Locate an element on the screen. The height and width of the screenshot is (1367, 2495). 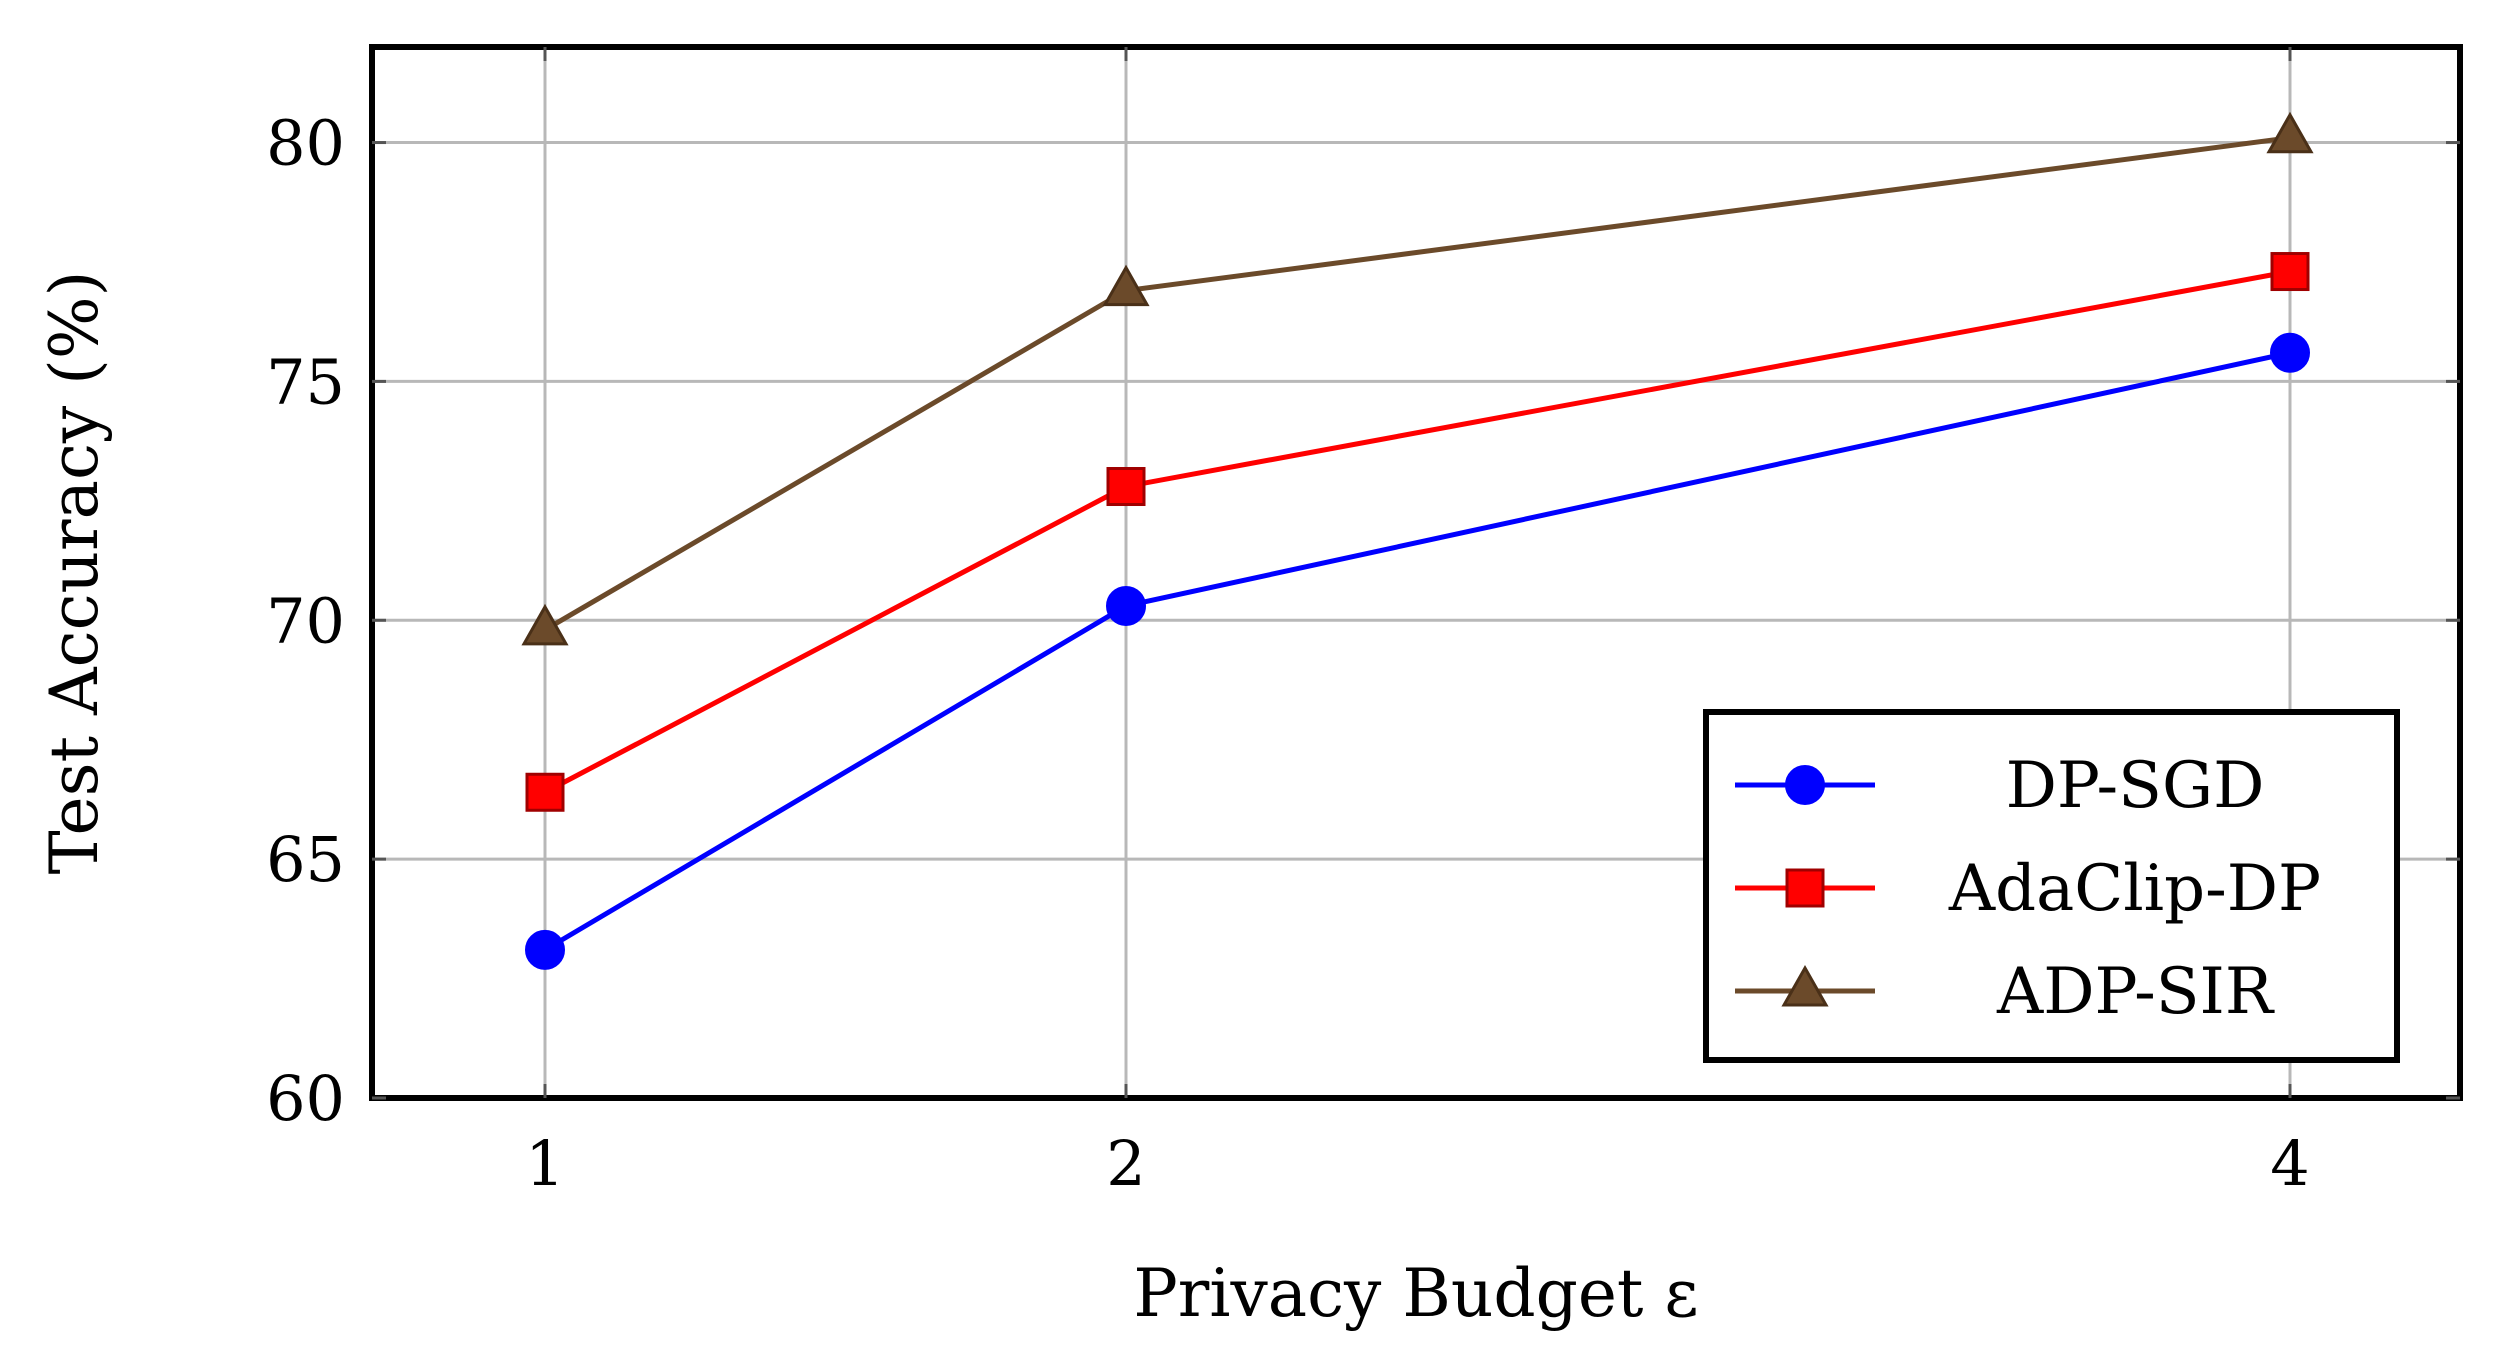
legend-label: ADP-SIR is located at coordinates (2135, 992).